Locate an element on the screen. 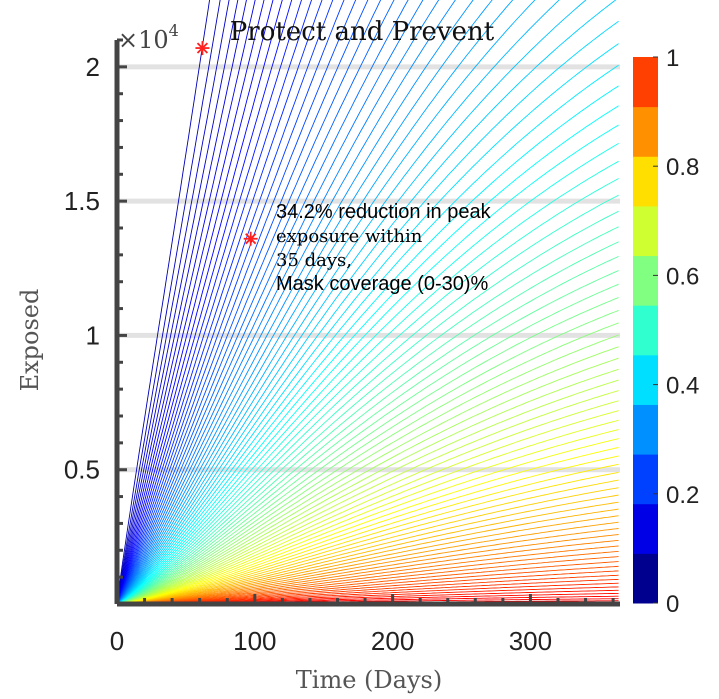 This screenshot has height=699, width=719. colorbar: 0 0.2 0.4 0.6 0.8 1 is located at coordinates (666, 331).